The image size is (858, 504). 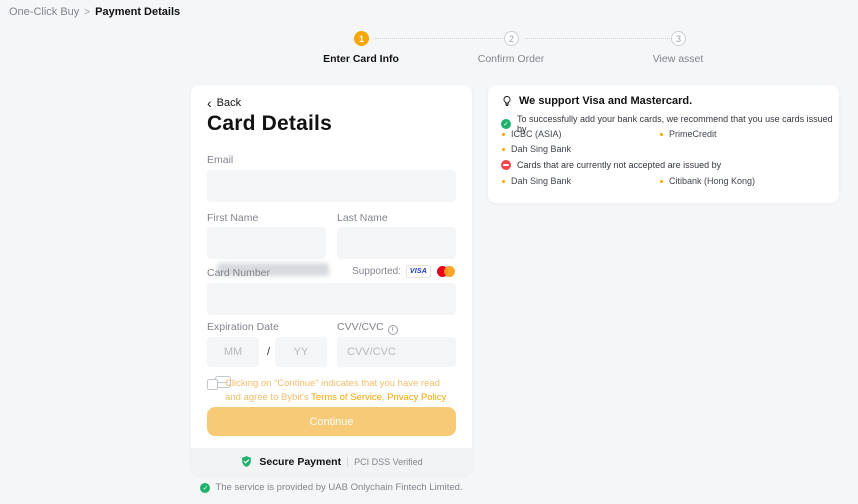 What do you see at coordinates (507, 101) in the screenshot?
I see `lightbulb-icon` at bounding box center [507, 101].